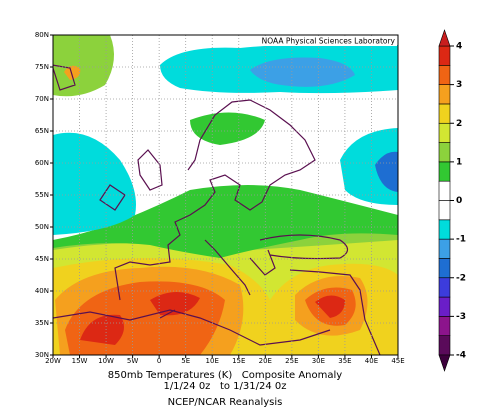 The height and width of the screenshot is (420, 488). What do you see at coordinates (53, 361) in the screenshot?
I see `x-tick-label: 20W` at bounding box center [53, 361].